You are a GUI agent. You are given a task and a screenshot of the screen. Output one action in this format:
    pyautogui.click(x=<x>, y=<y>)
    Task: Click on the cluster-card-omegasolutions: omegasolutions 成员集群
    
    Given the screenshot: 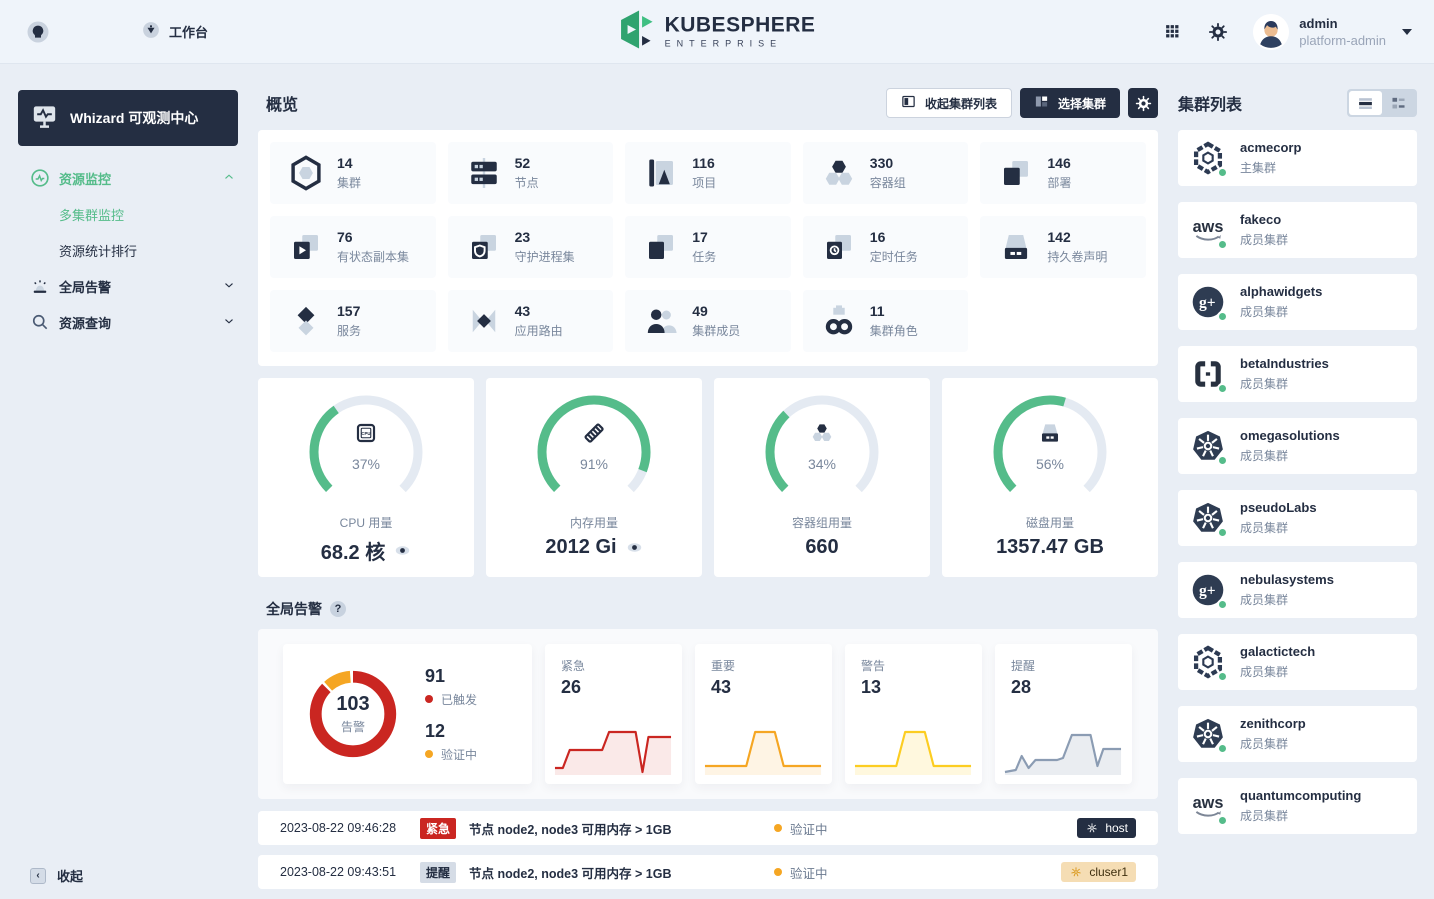 What is the action you would take?
    pyautogui.click(x=1297, y=446)
    